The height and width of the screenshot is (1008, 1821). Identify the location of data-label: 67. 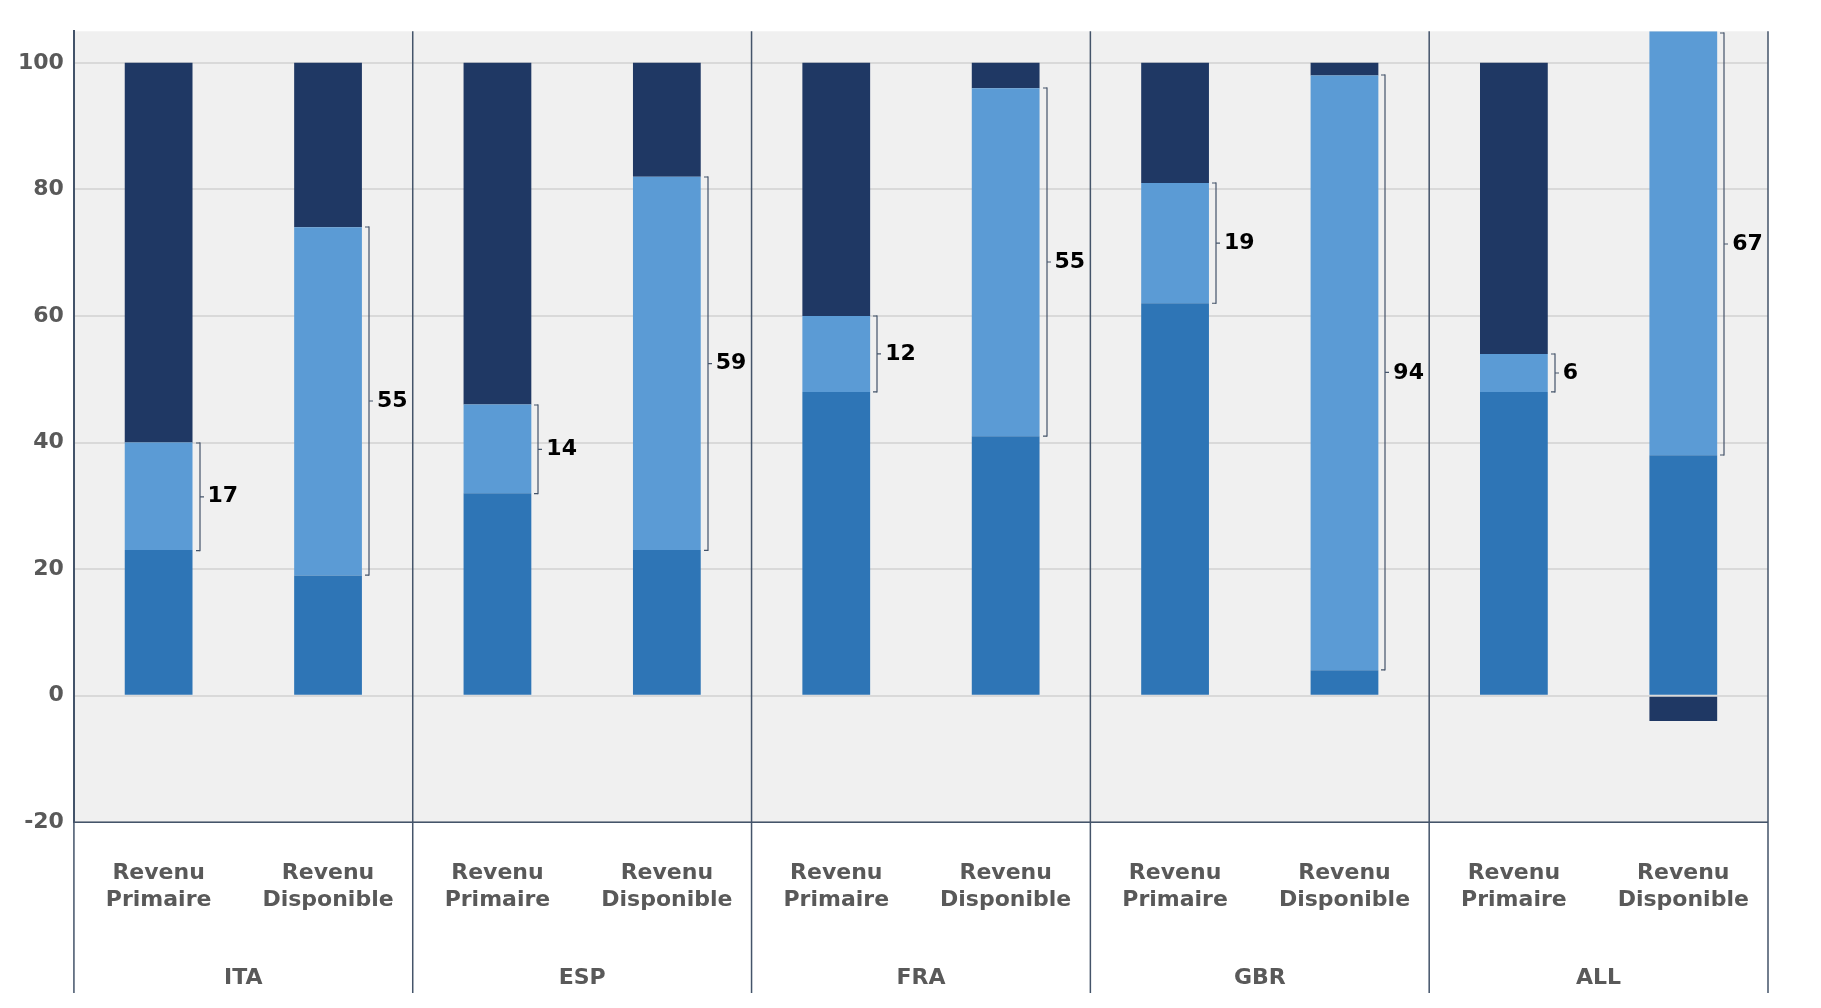
(1747, 242).